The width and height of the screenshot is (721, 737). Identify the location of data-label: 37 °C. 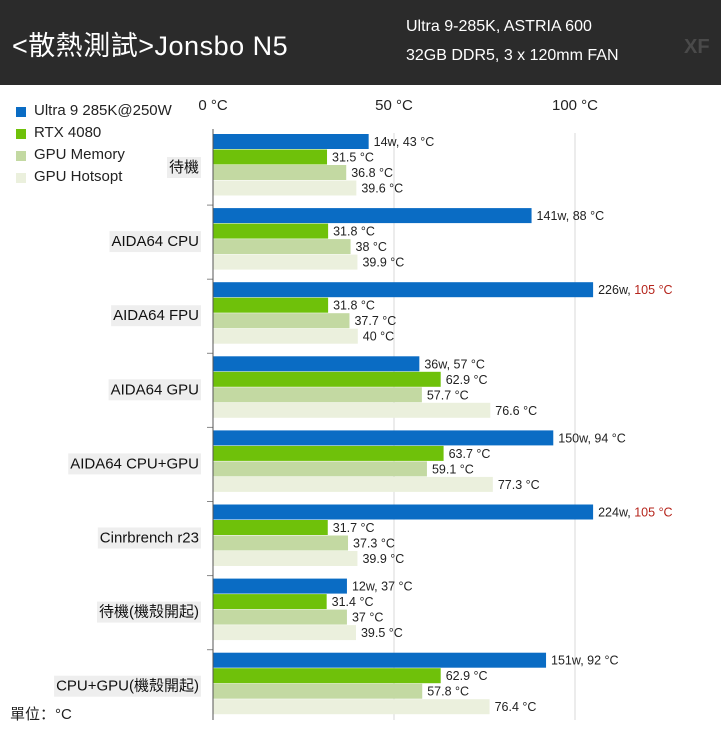
(367, 618).